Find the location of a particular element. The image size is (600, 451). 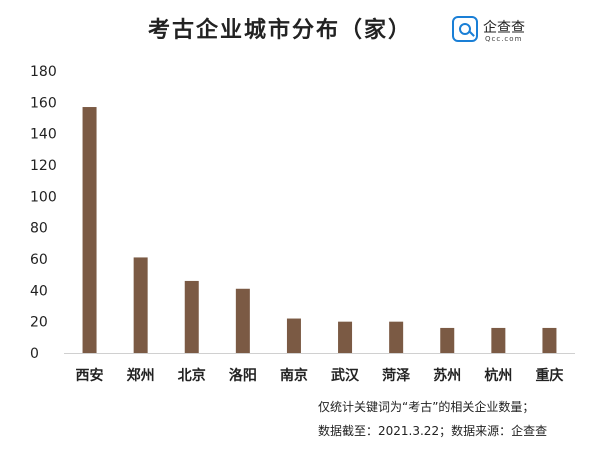

y-tick-label: 160 is located at coordinates (43, 103).